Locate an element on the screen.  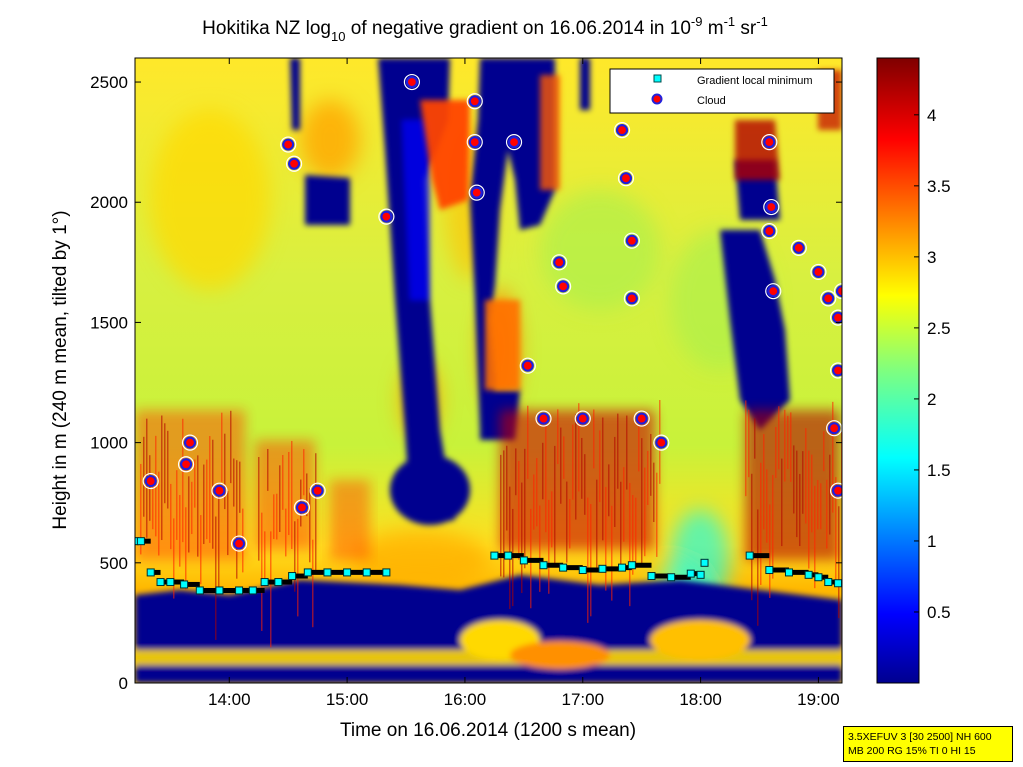
y-tick-label: 500 is located at coordinates (114, 563).